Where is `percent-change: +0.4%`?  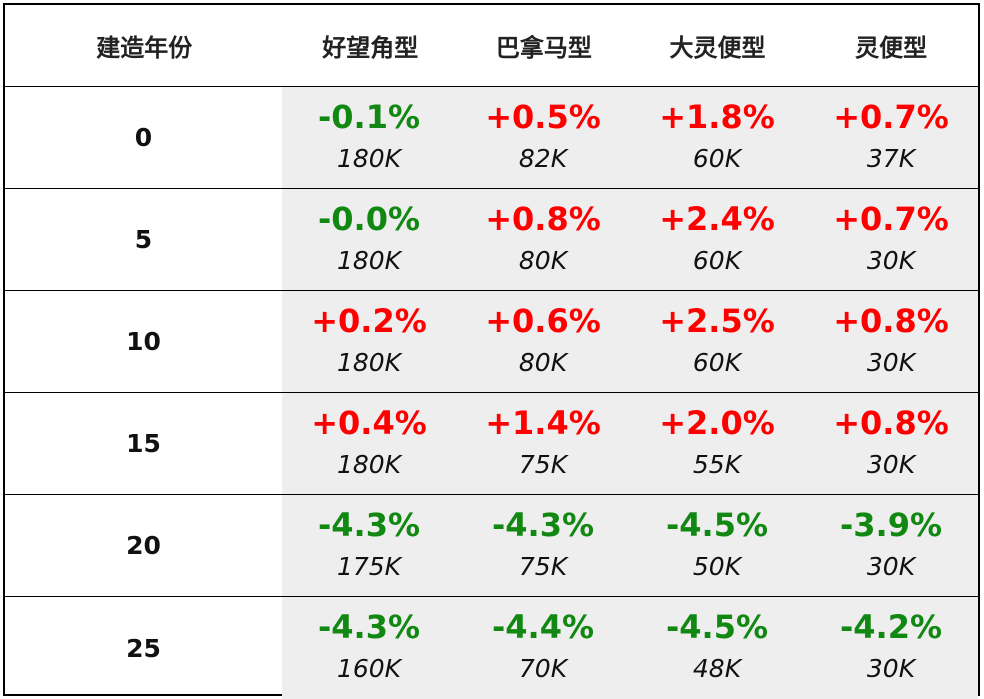
percent-change: +0.4% is located at coordinates (369, 422).